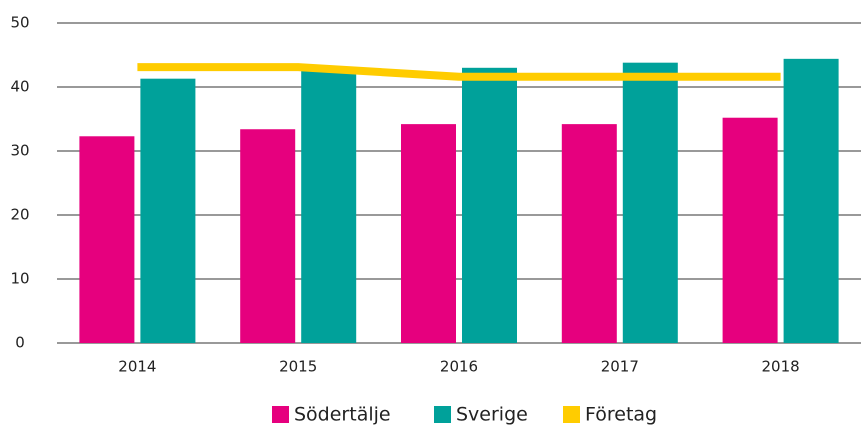 Image resolution: width=861 pixels, height=428 pixels. I want to click on legend-label: Företag, so click(621, 415).